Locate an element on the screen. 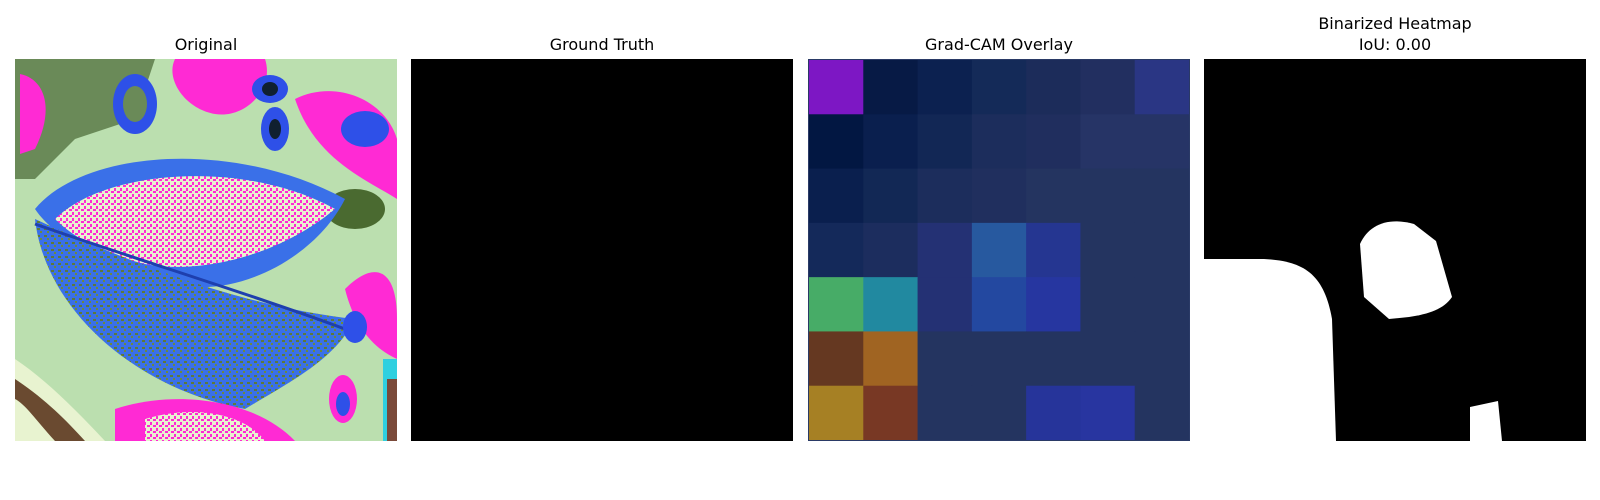 Image resolution: width=1600 pixels, height=500 pixels. gradcam-title: Grad-CAM Overlay is located at coordinates (999, 44).